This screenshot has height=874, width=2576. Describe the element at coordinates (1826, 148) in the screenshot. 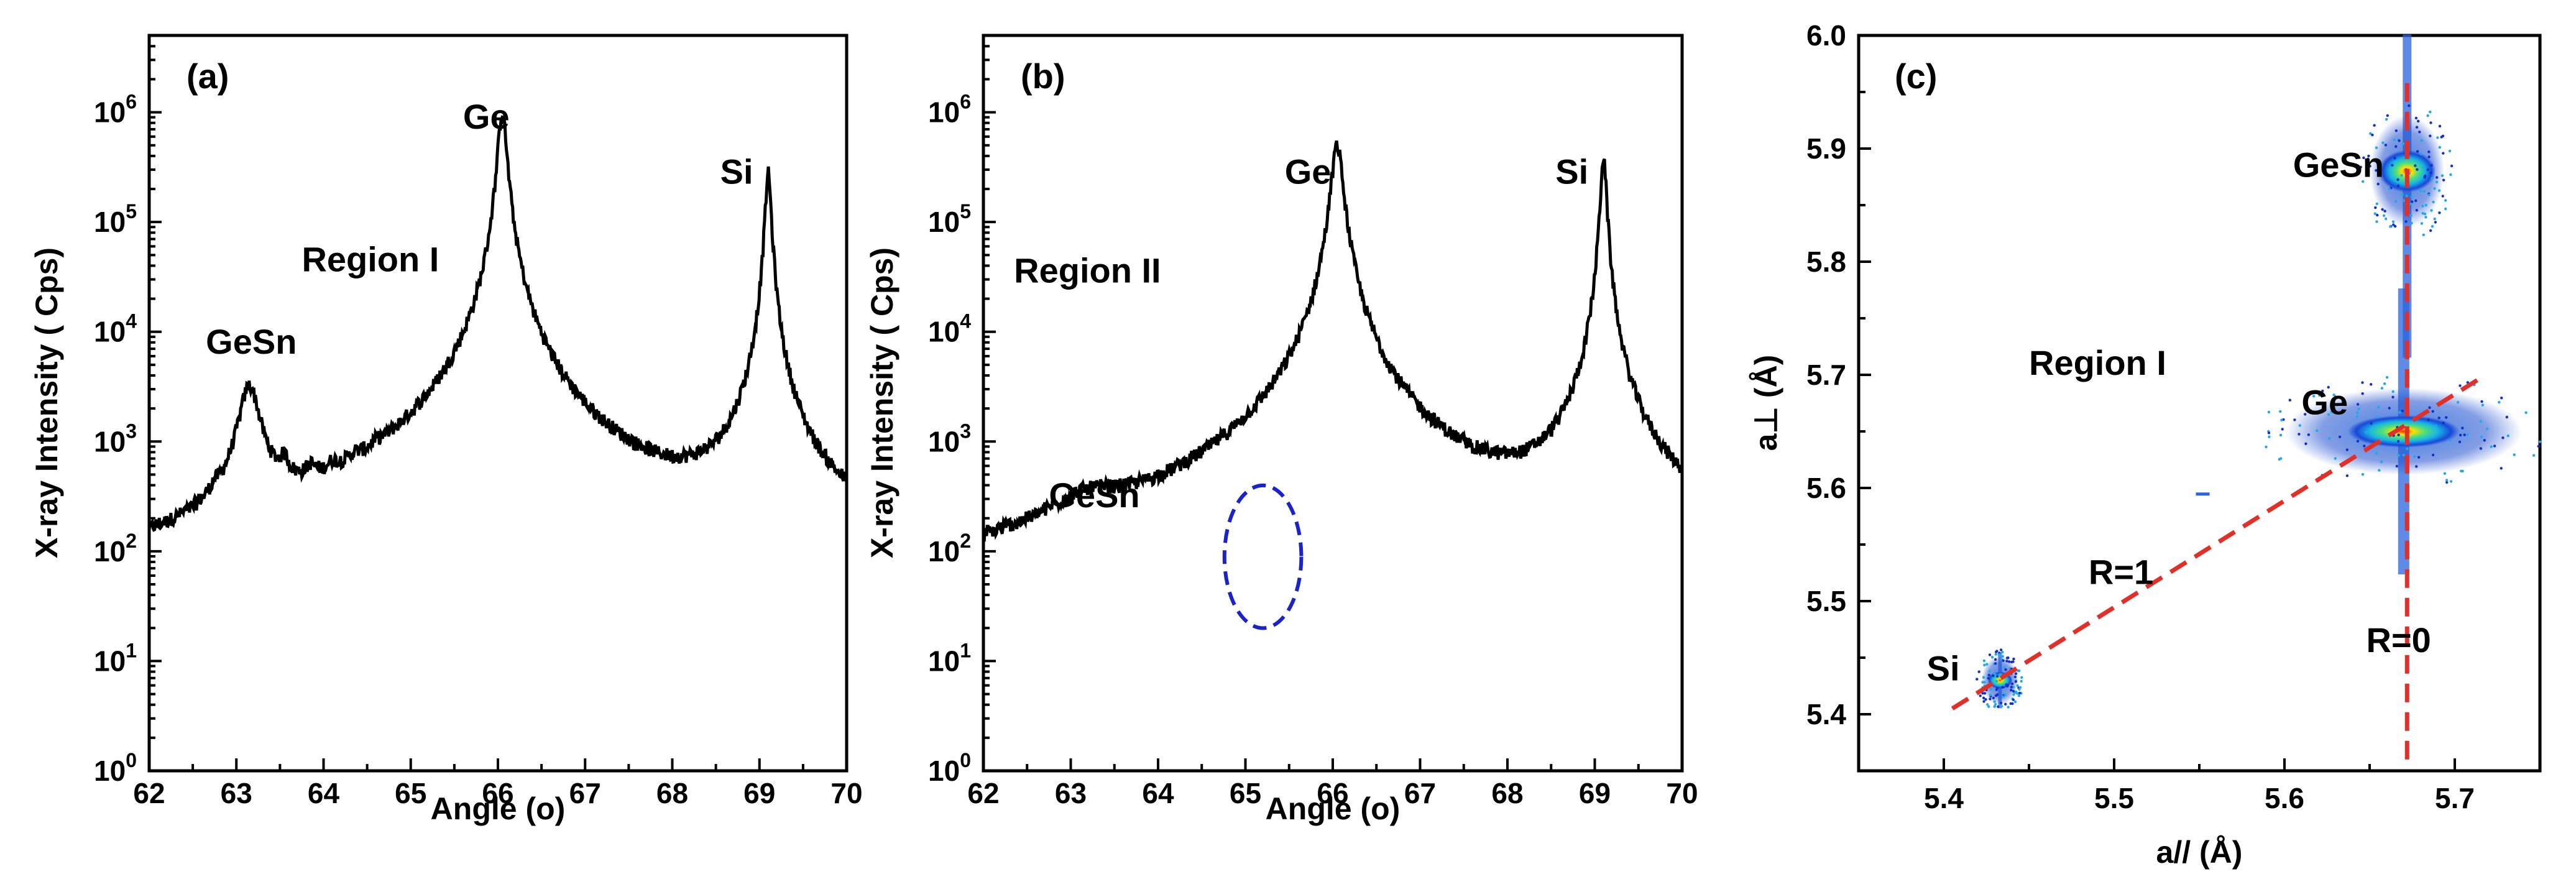

I see `y-tick-label: 5.9` at that location.